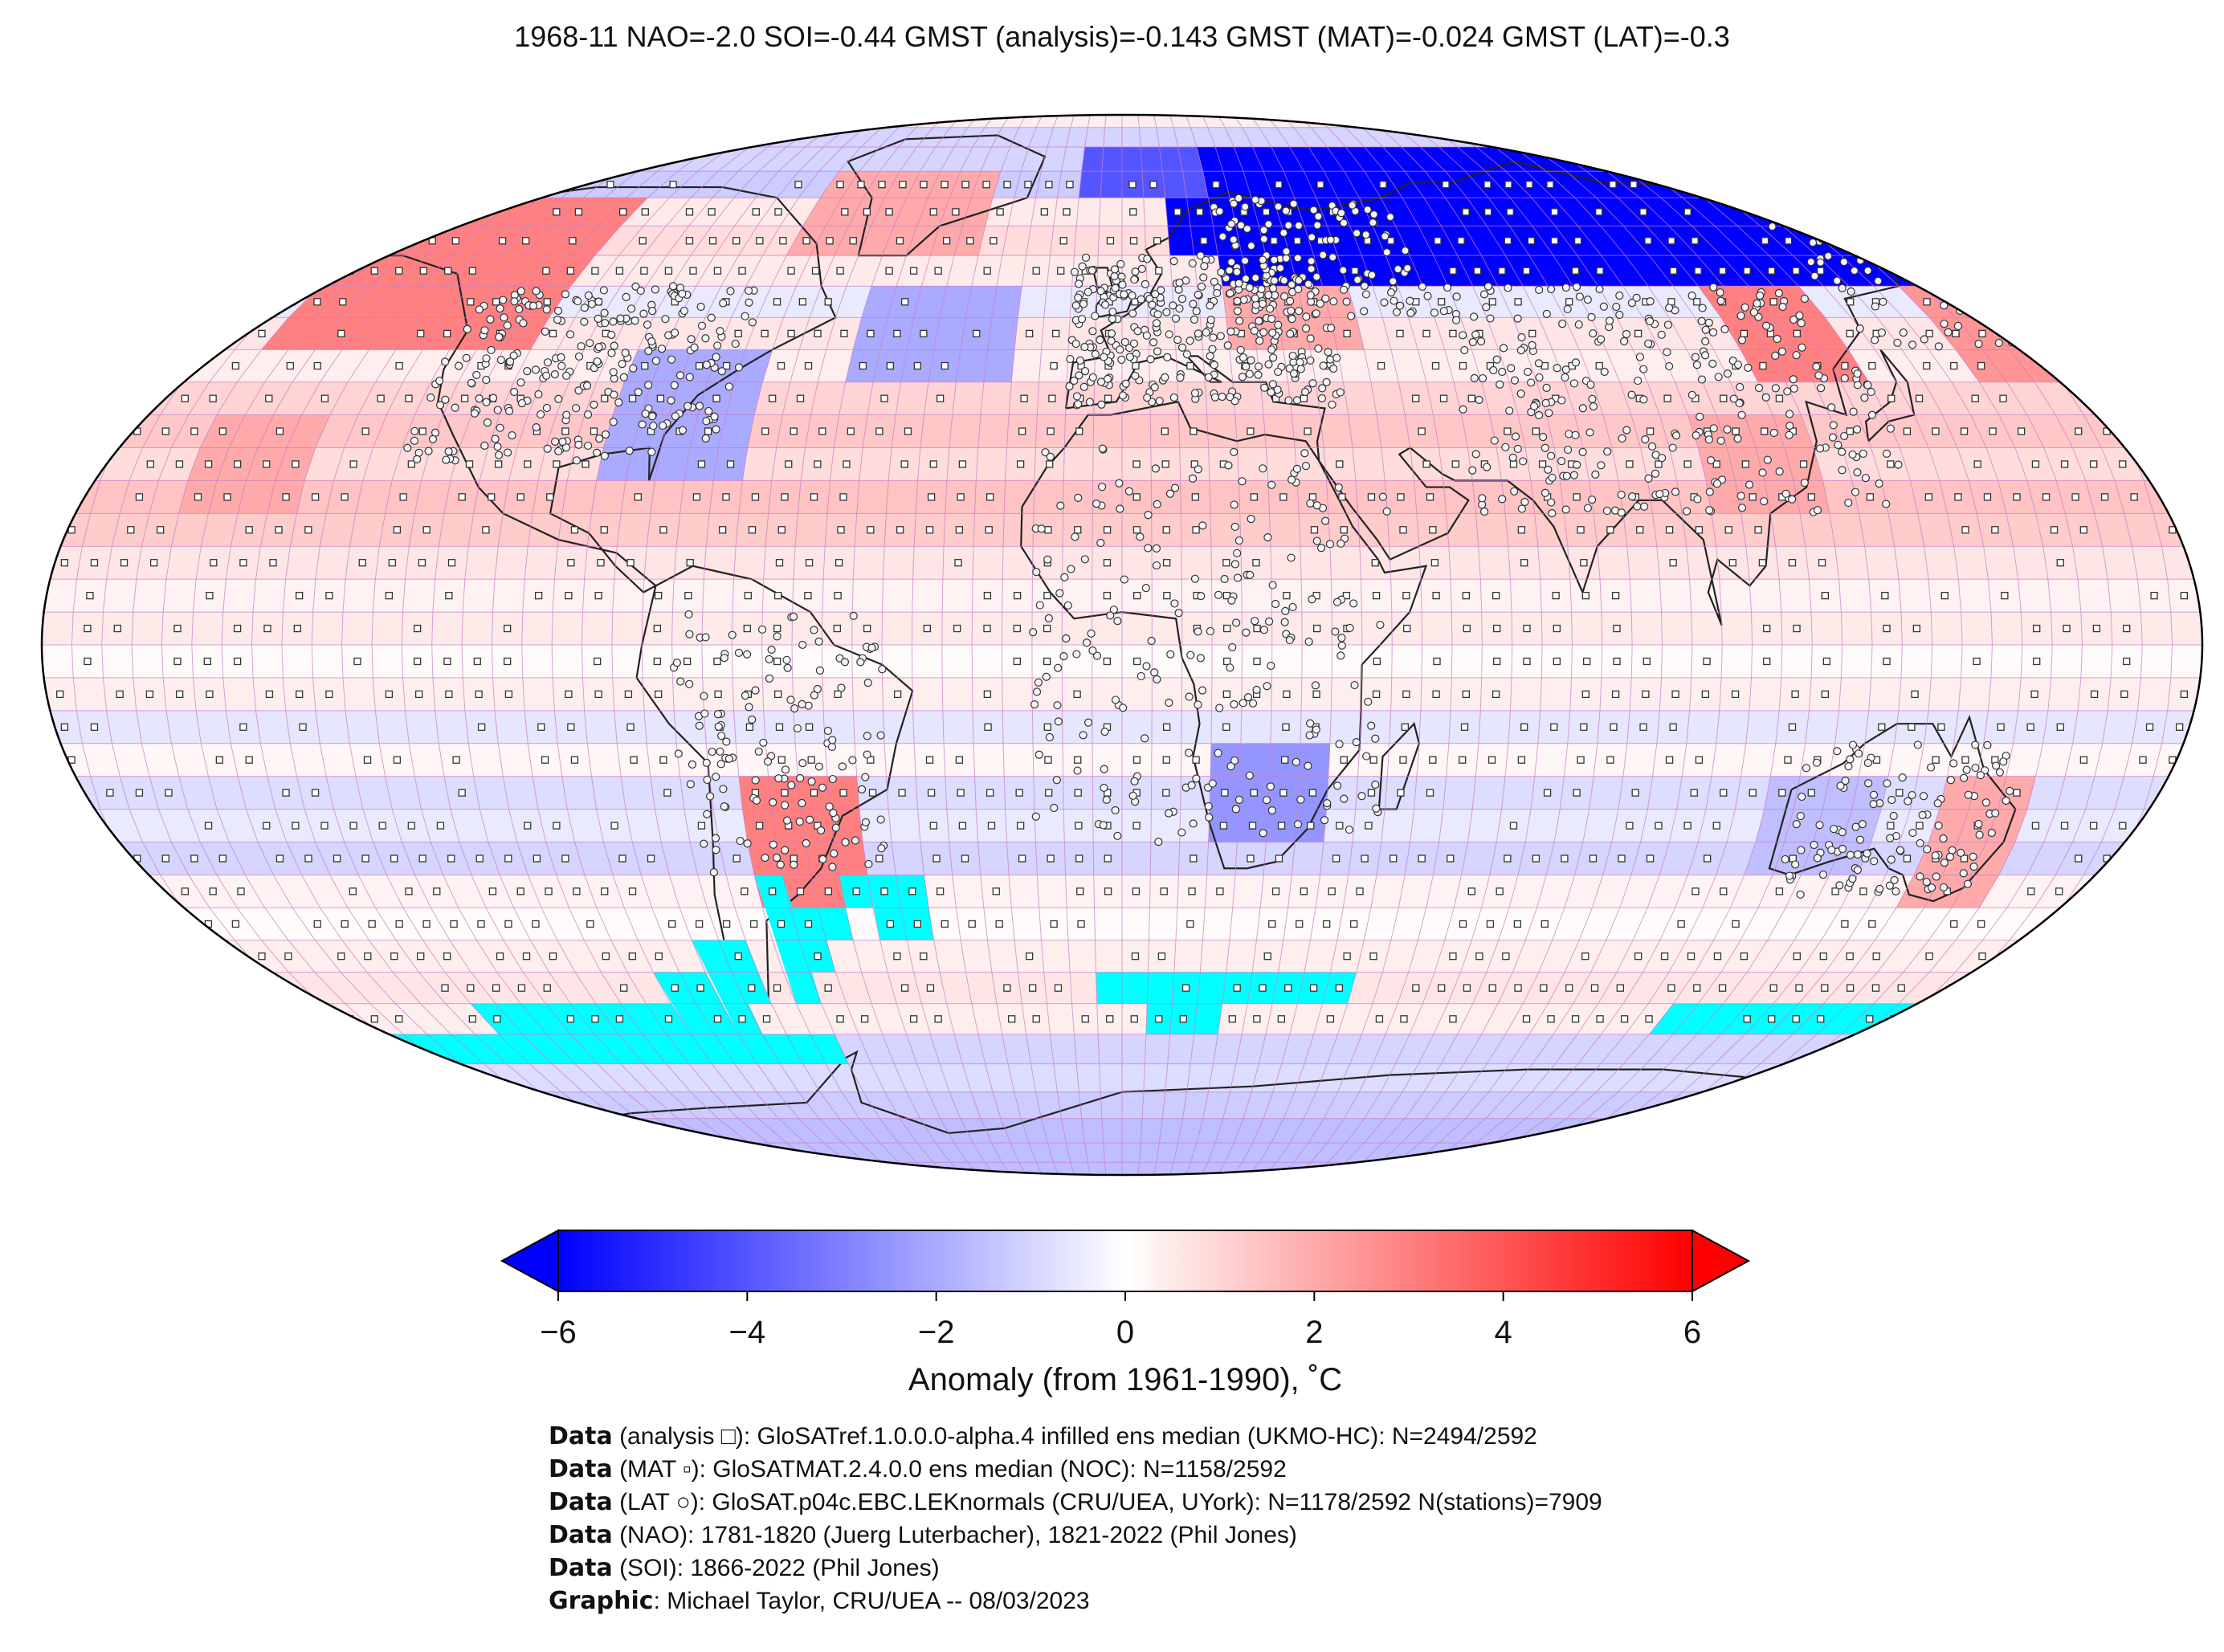 This screenshot has width=2224, height=1652. Describe the element at coordinates (947, 195) in the screenshot. I see `greenland-outline` at that location.